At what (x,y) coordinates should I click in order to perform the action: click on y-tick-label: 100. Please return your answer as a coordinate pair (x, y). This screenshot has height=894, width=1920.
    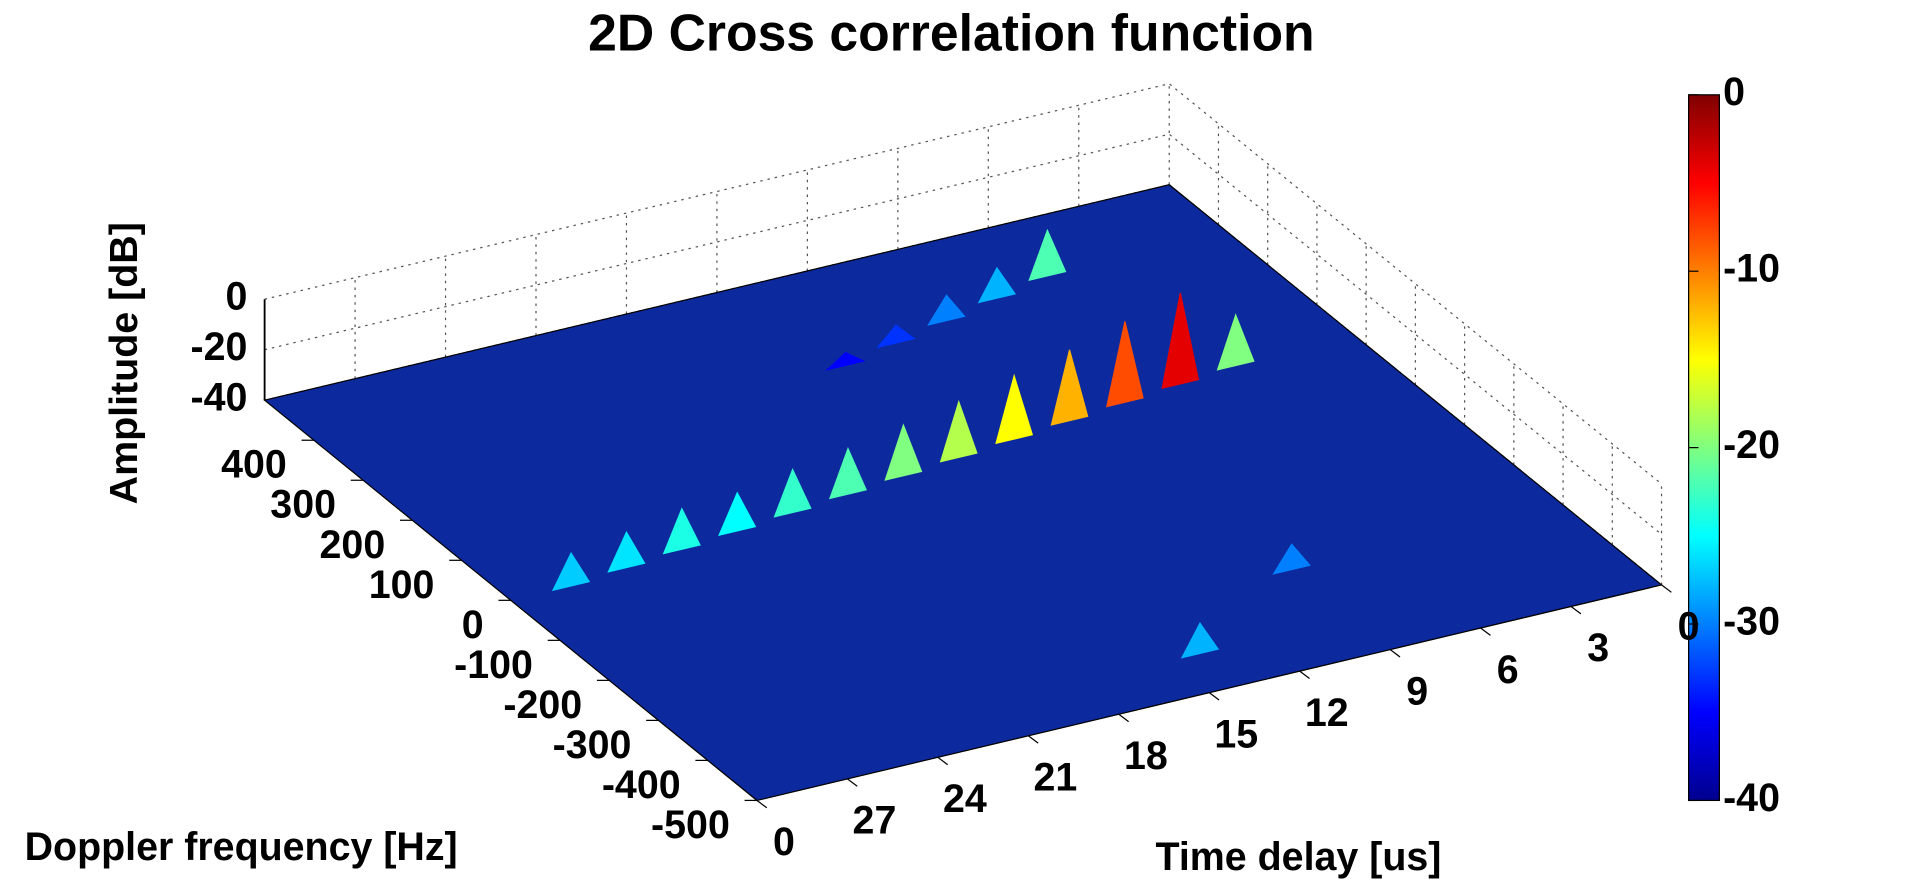
    Looking at the image, I should click on (402, 585).